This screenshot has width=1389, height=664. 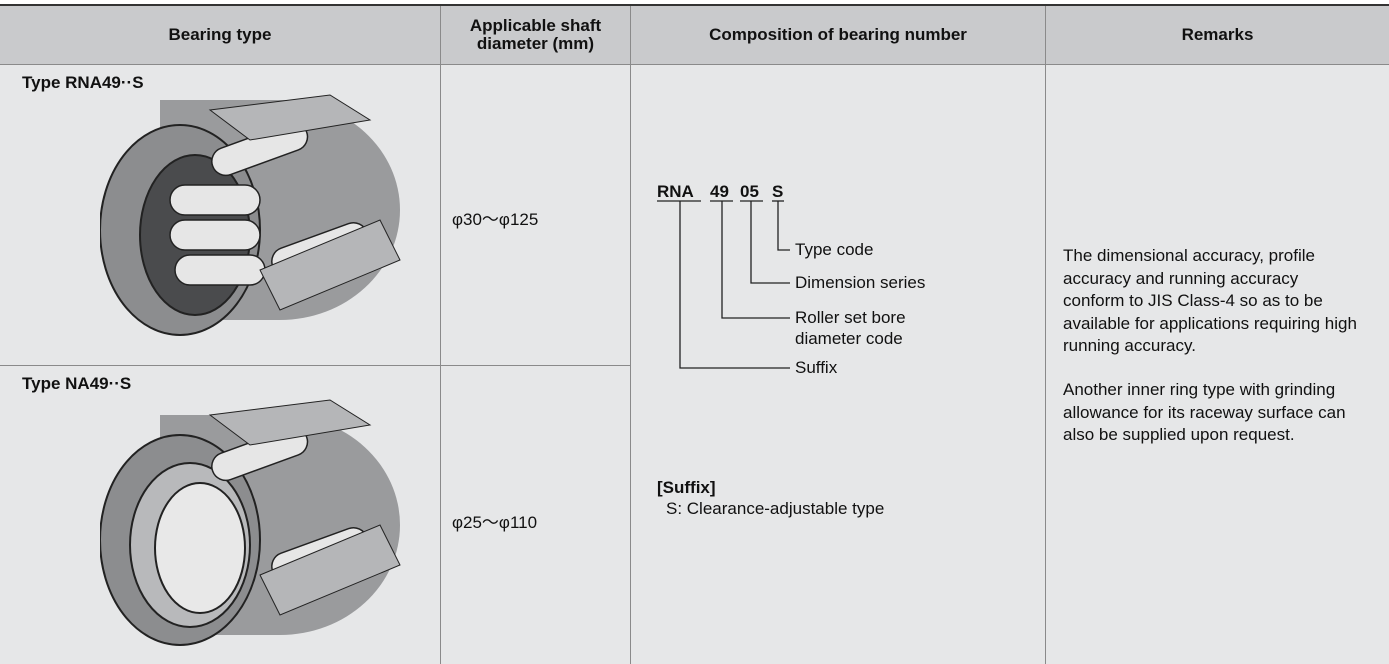 I want to click on suffix-text: S: Clearance-adjustable type, so click(x=775, y=508).